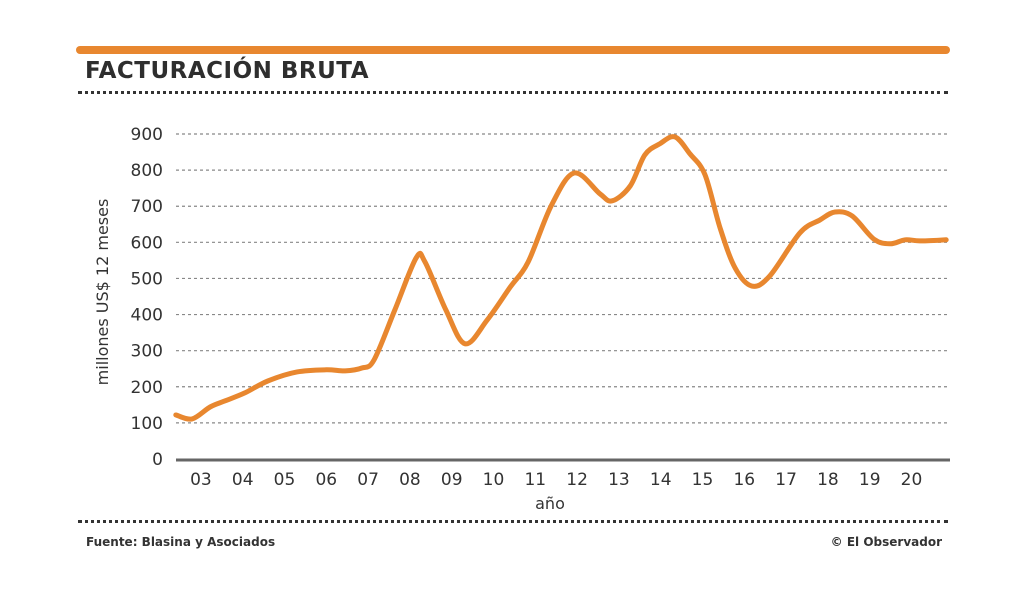 Image resolution: width=1024 pixels, height=597 pixels. I want to click on title-divider, so click(513, 92).